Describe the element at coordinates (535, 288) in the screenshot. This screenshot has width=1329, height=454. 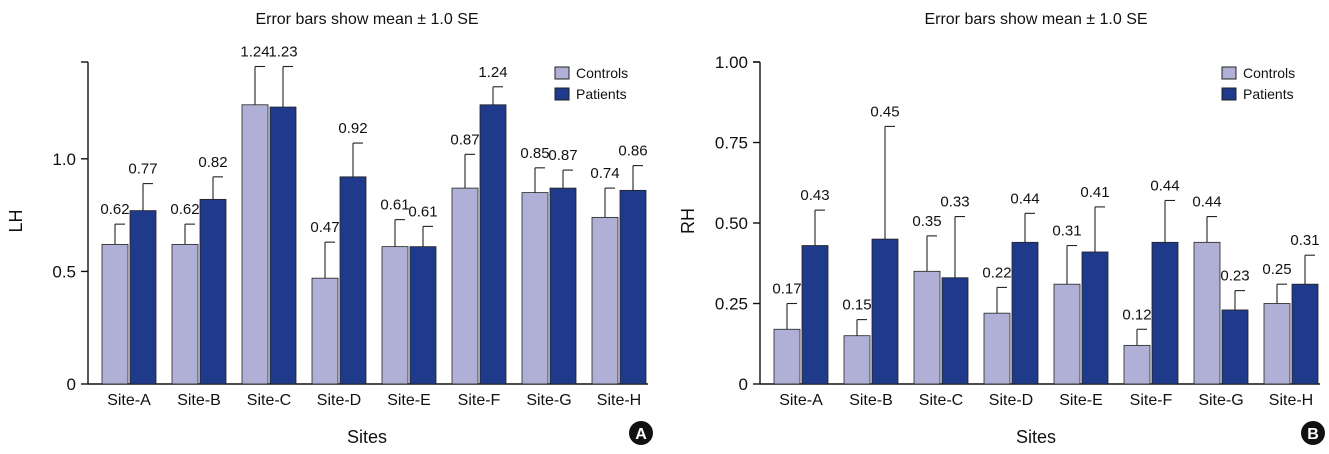
I see `bar-controls-site-g` at that location.